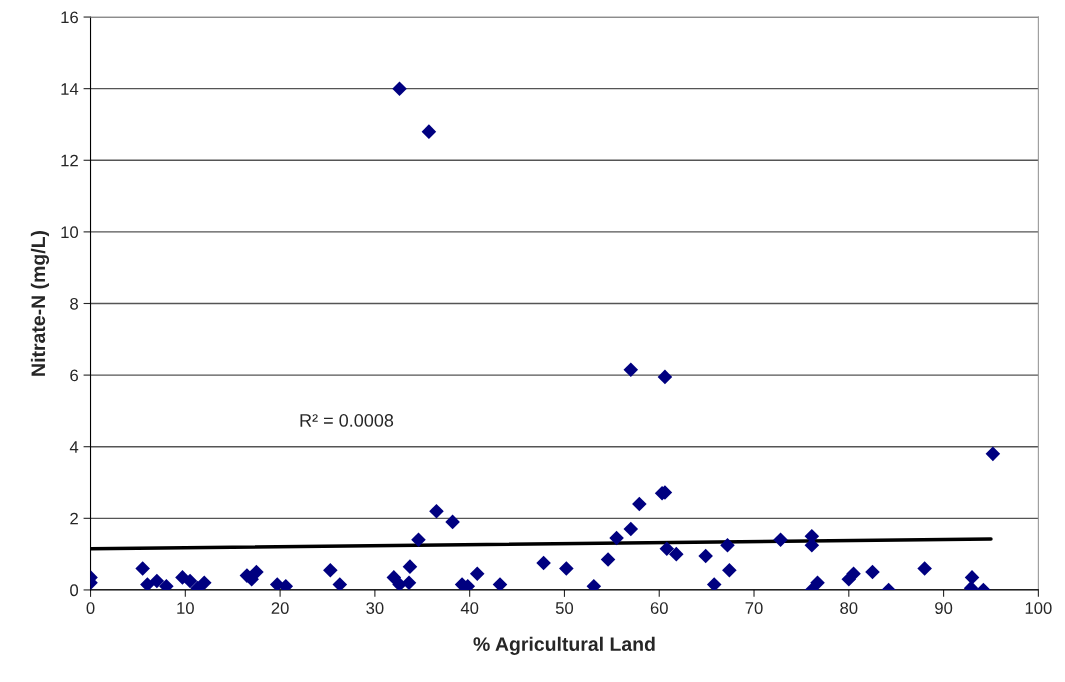  I want to click on x-tick-label: 70, so click(754, 608).